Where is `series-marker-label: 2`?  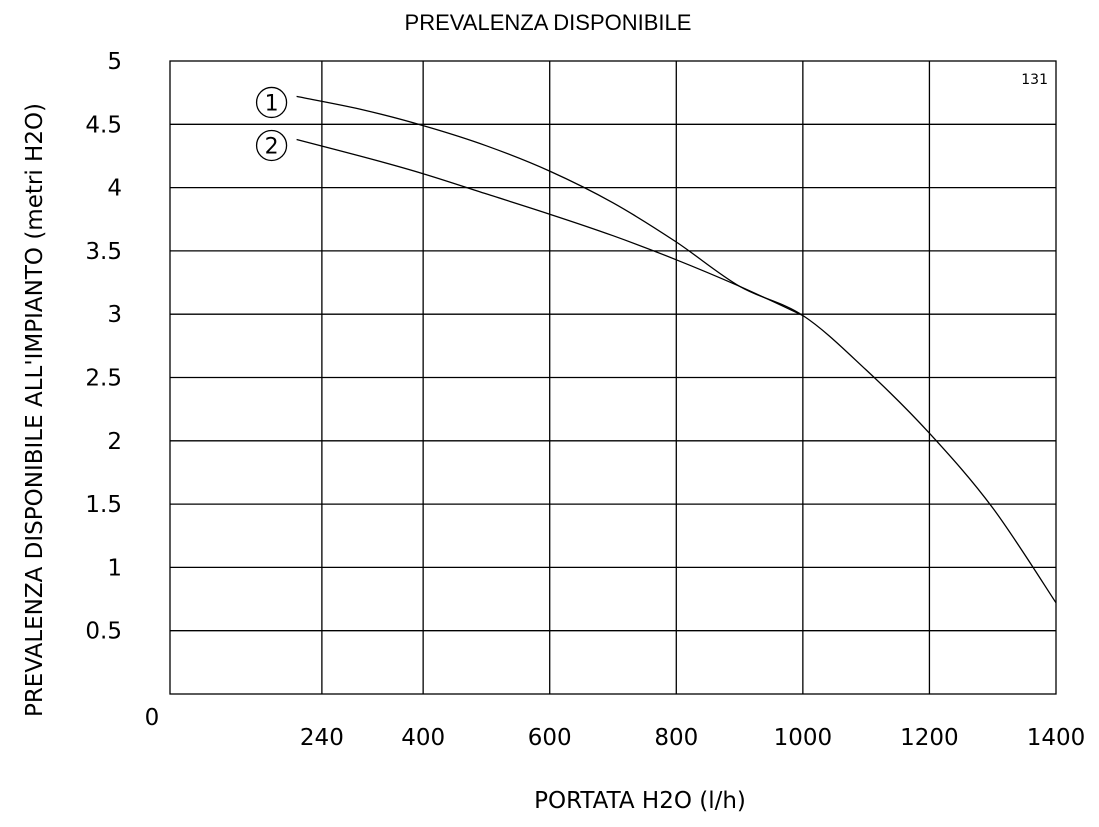 series-marker-label: 2 is located at coordinates (272, 146).